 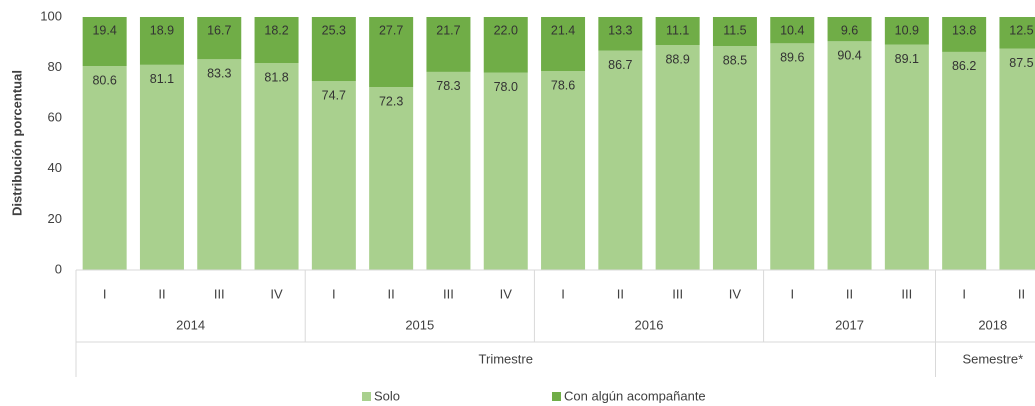 What do you see at coordinates (735, 60) in the screenshot?
I see `value-label: 88.5` at bounding box center [735, 60].